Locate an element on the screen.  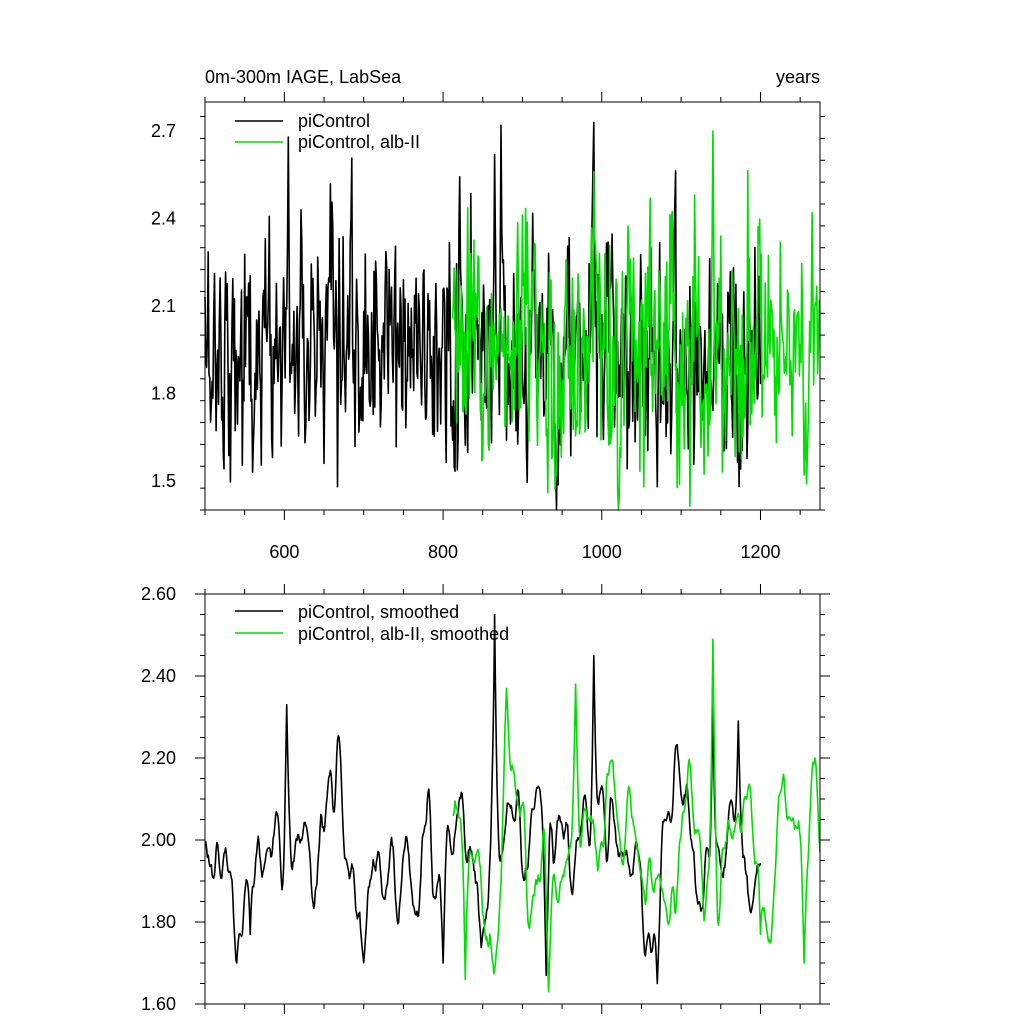
y-tick-label: 2.00 is located at coordinates (158, 840).